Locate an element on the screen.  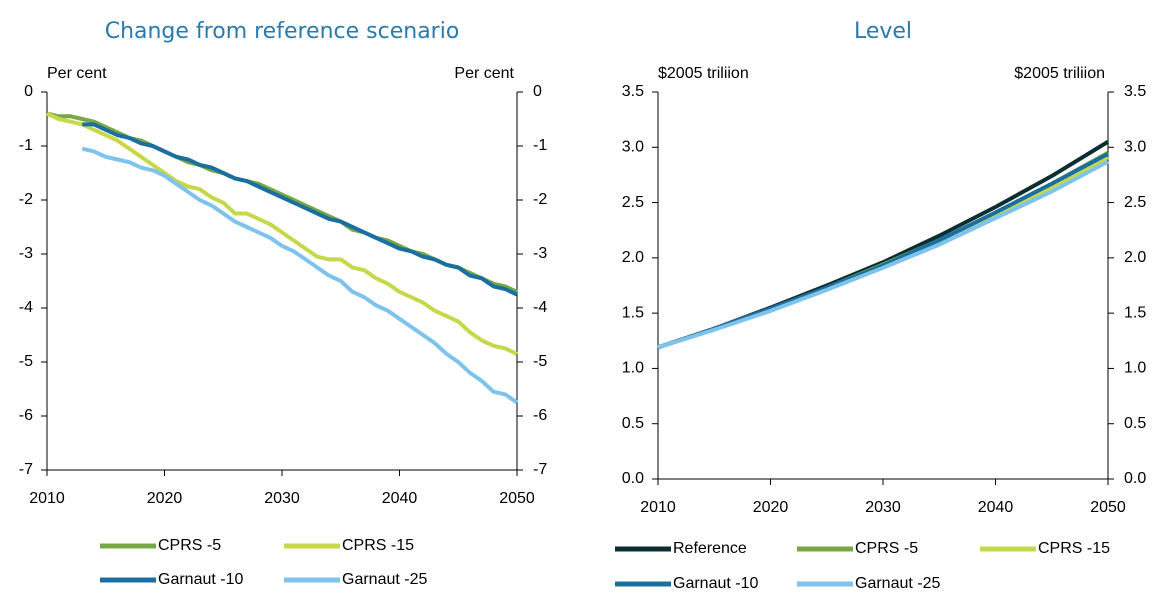
y2-tick-label: 1.0 is located at coordinates (1135, 368).